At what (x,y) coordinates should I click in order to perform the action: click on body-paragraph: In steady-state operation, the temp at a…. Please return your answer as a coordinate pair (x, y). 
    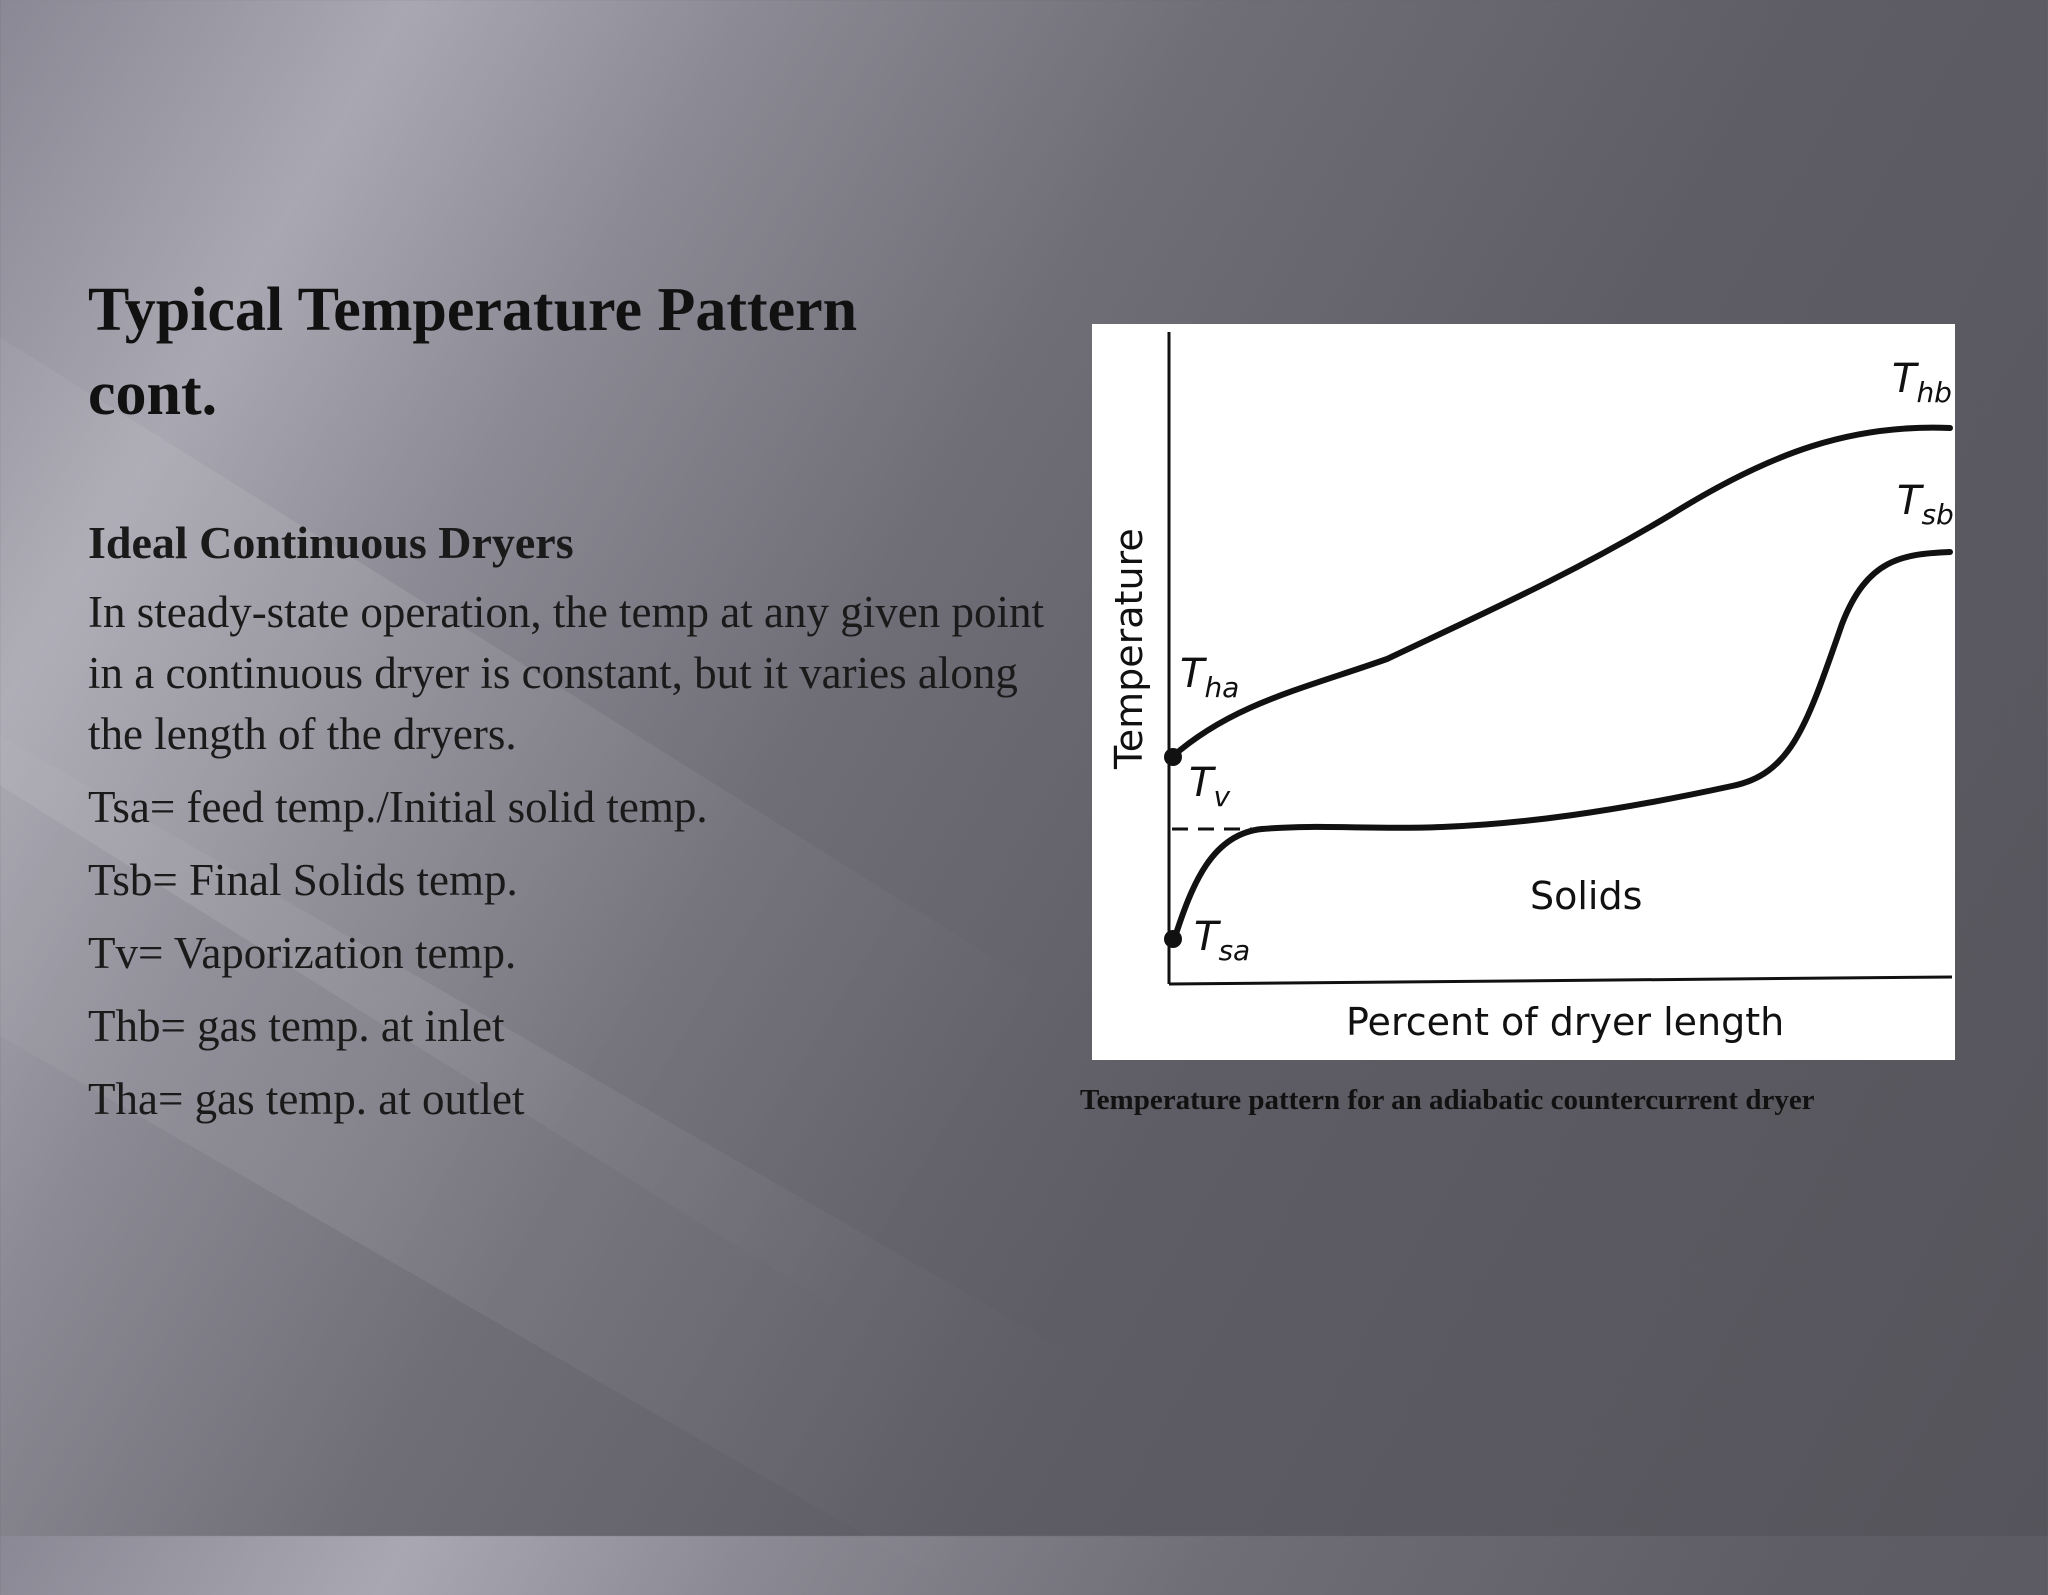
    Looking at the image, I should click on (566, 673).